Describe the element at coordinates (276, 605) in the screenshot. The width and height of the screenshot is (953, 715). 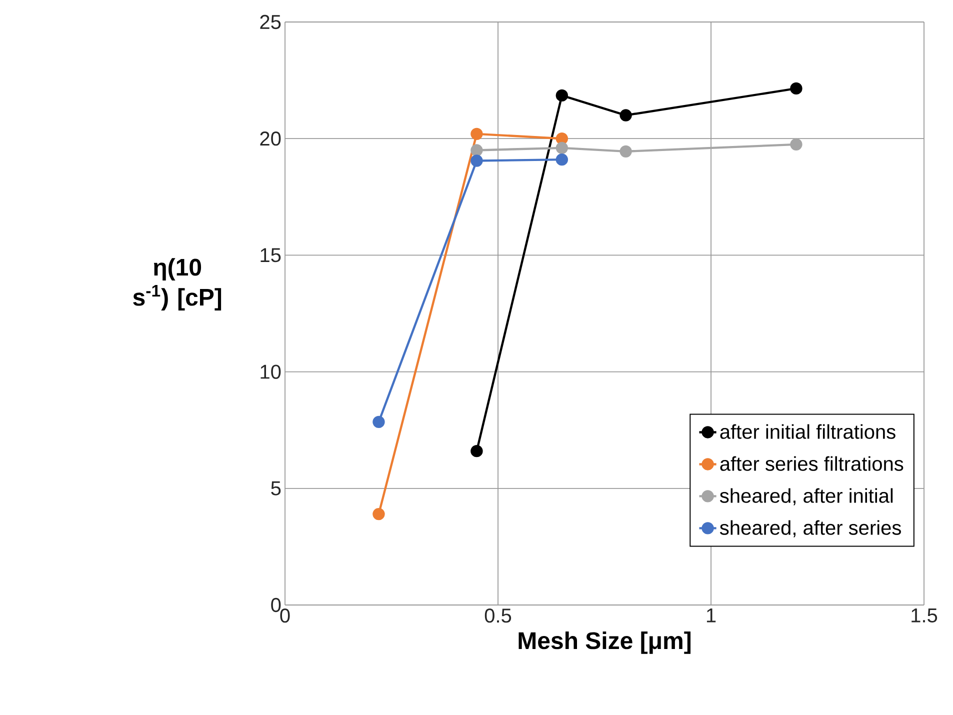
I see `y-tick-label: 0` at that location.